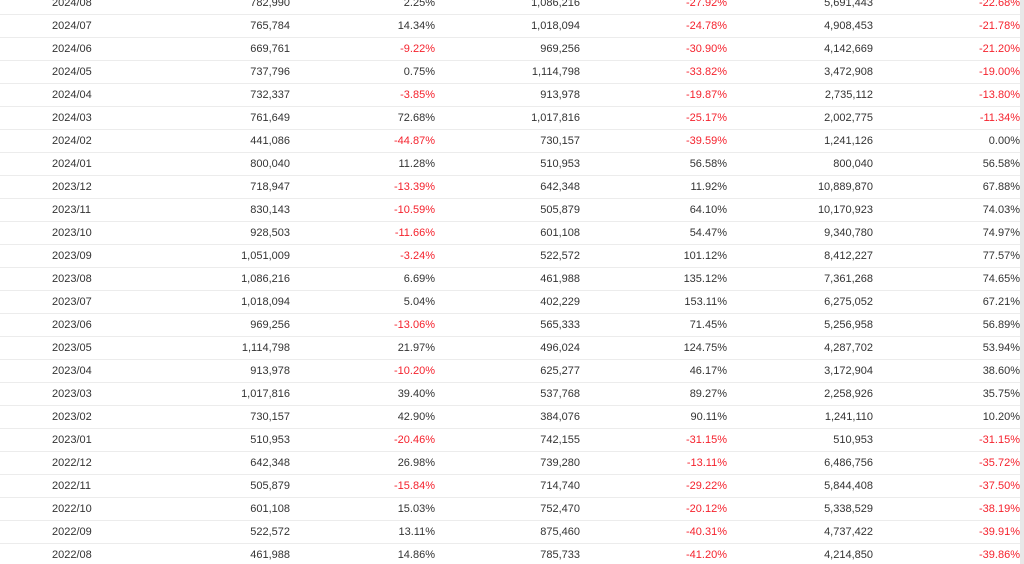 This screenshot has width=1024, height=564. What do you see at coordinates (946, 348) in the screenshot?
I see `change-3-cell: 53.94%` at bounding box center [946, 348].